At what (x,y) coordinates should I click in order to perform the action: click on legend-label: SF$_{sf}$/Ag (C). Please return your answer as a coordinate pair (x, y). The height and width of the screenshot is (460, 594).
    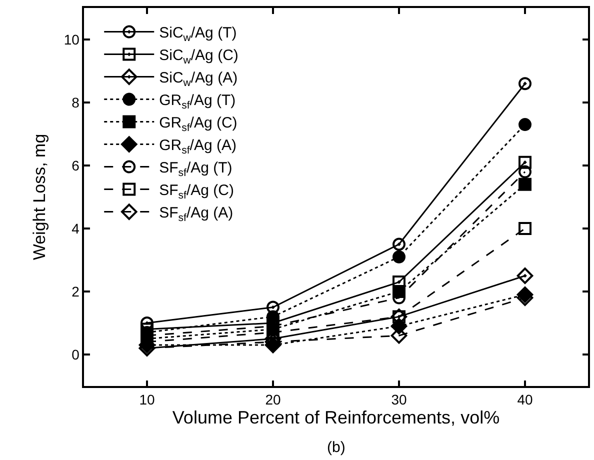
    Looking at the image, I should click on (196, 192).